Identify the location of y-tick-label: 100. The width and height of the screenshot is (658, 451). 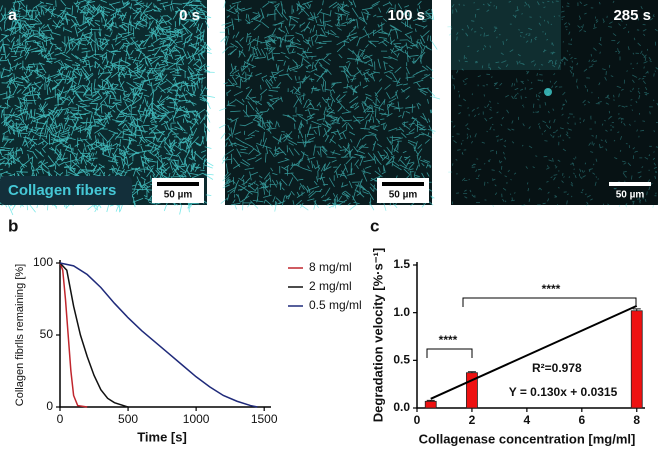
(43, 262).